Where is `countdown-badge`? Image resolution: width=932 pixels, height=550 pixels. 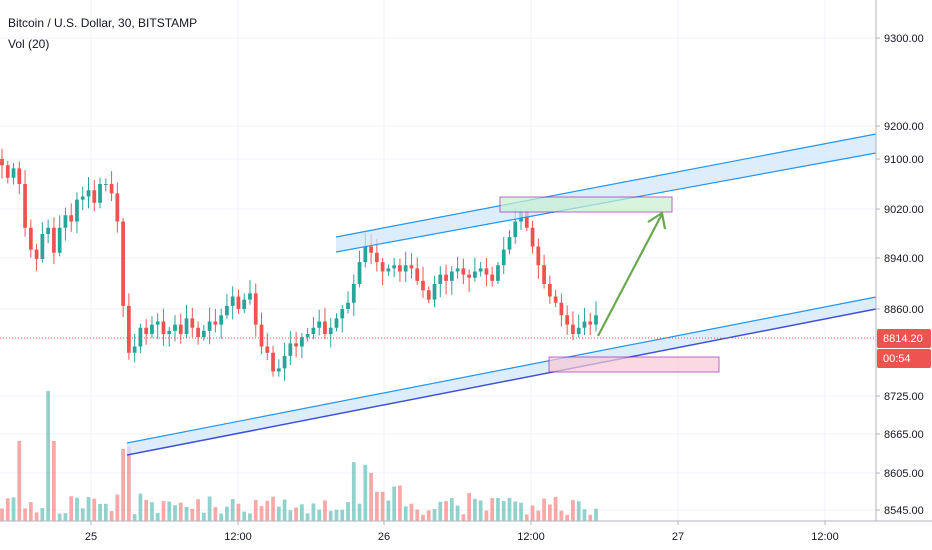 countdown-badge is located at coordinates (904, 358).